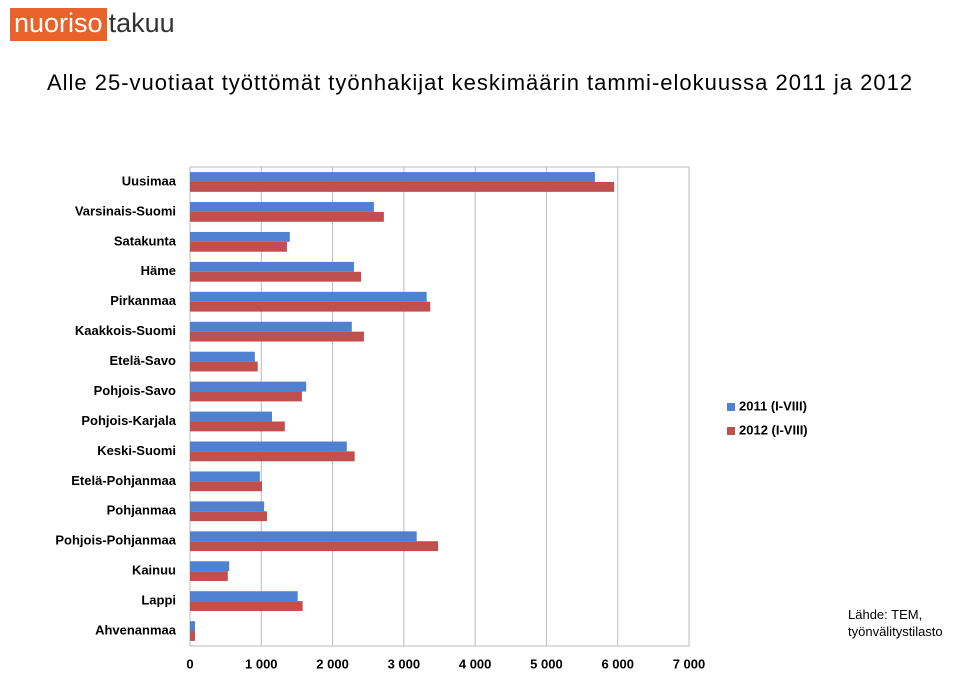 This screenshot has width=960, height=674. I want to click on x-tick-label: 5 000, so click(546, 663).